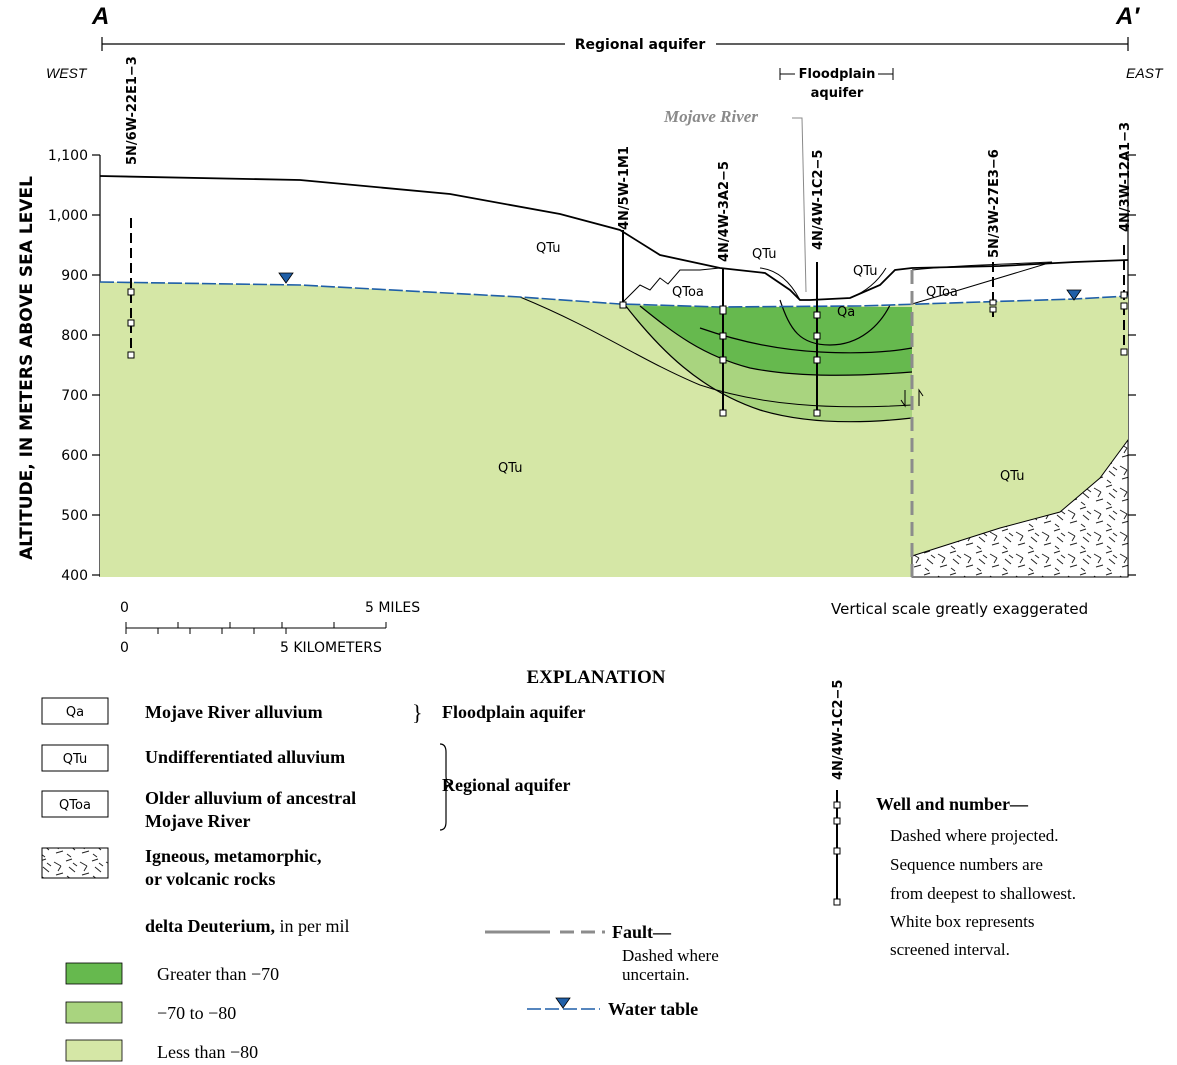 The width and height of the screenshot is (1177, 1065). I want to click on well-label: 4N/4W-3A2−5, so click(724, 211).